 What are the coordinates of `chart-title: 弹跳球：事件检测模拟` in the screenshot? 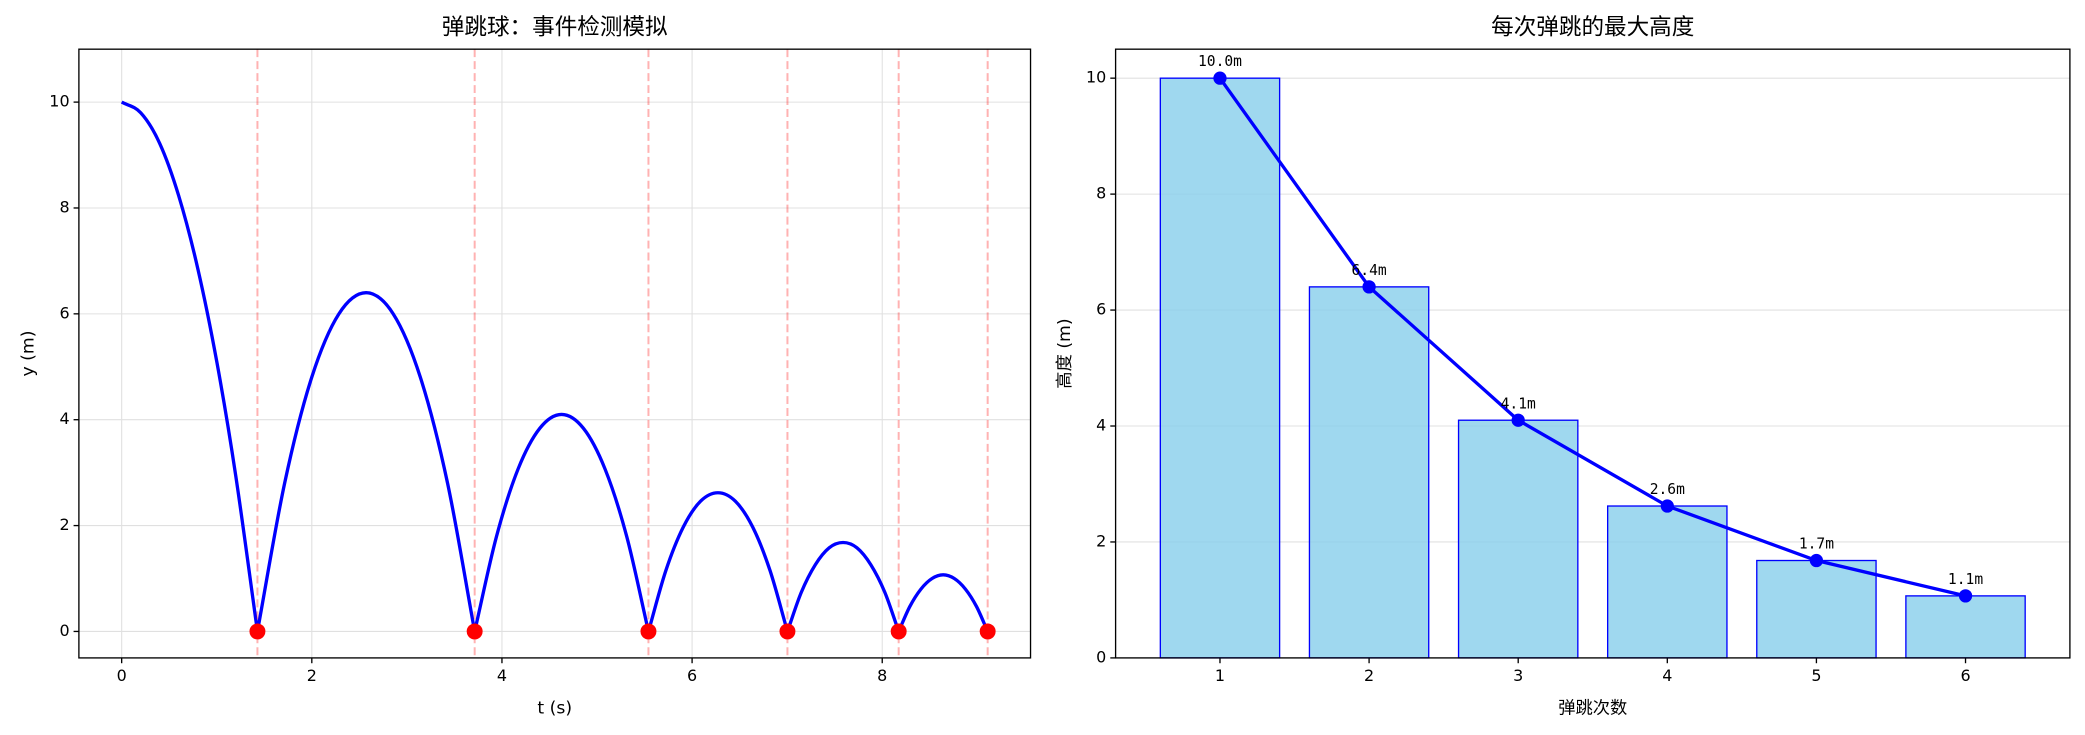 It's located at (555, 27).